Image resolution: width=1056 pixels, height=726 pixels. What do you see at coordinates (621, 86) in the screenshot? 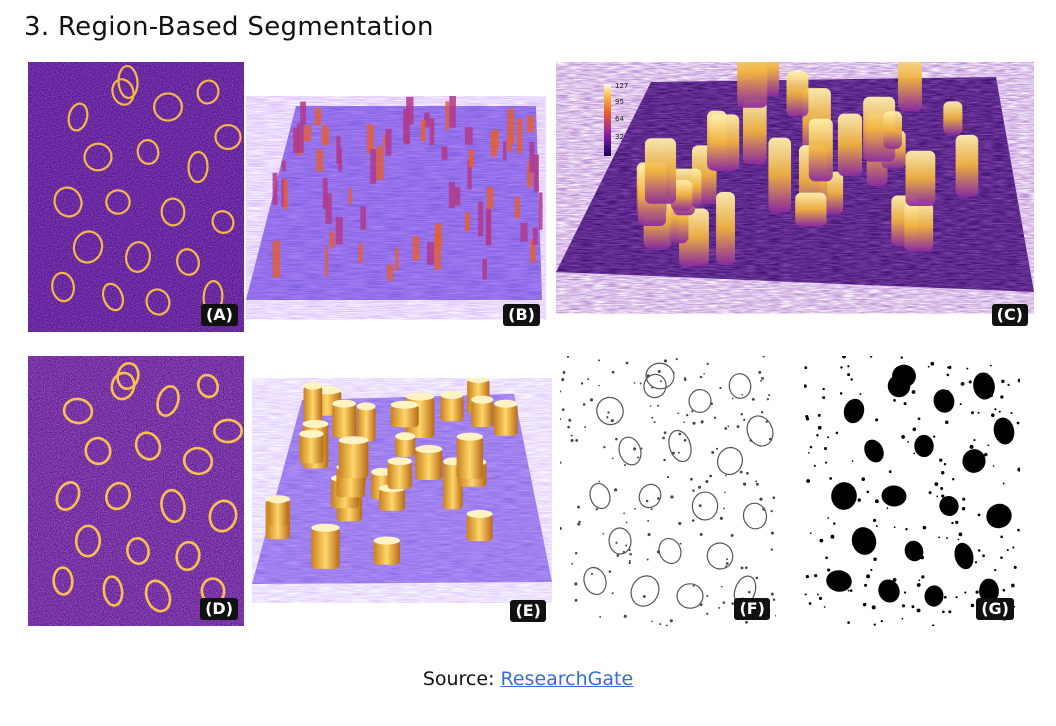
I see `colorbar-tick: 127` at bounding box center [621, 86].